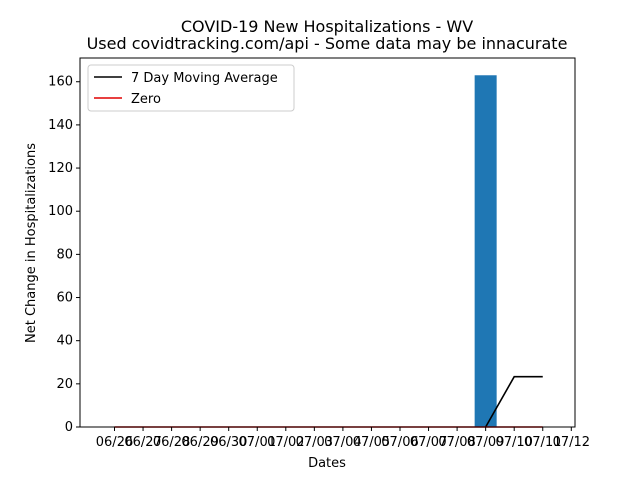 This screenshot has width=640, height=484. What do you see at coordinates (60, 82) in the screenshot?
I see `y-tick-label: 160` at bounding box center [60, 82].